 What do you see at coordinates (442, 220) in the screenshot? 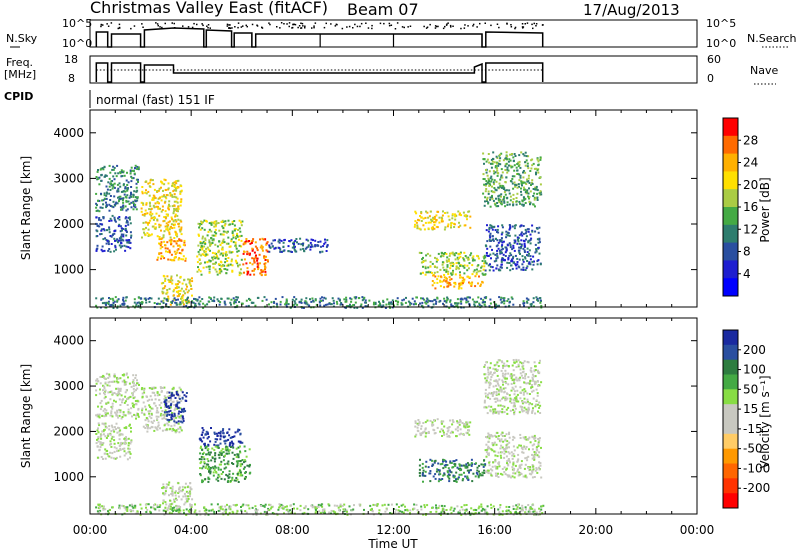
I see `power-echo-region` at bounding box center [442, 220].